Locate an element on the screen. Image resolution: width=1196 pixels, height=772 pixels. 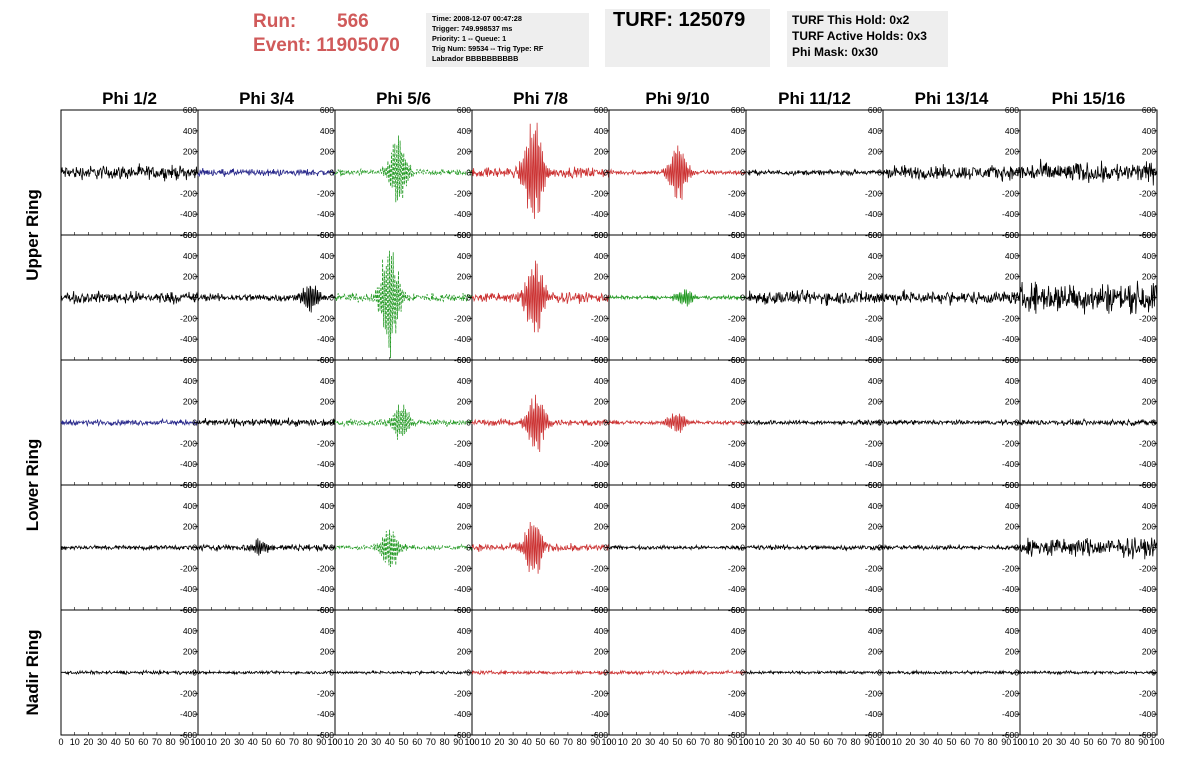
ytick-label-1-2-4: 200 is located at coordinates (464, 277).